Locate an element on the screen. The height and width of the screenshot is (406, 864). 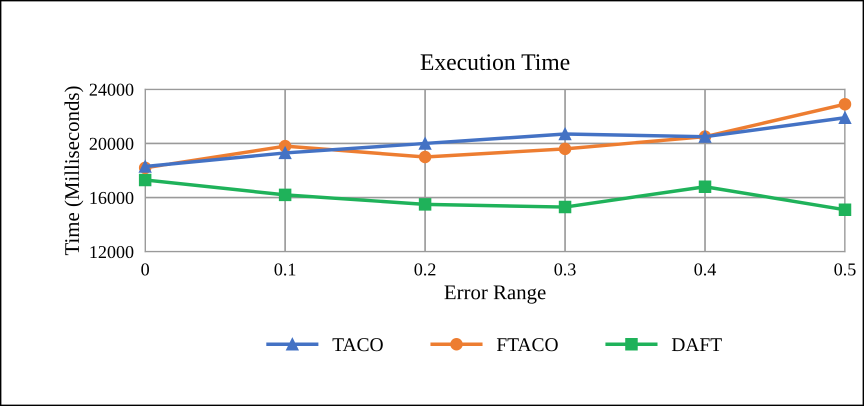
y-tick-label: 20000 is located at coordinates (112, 144).